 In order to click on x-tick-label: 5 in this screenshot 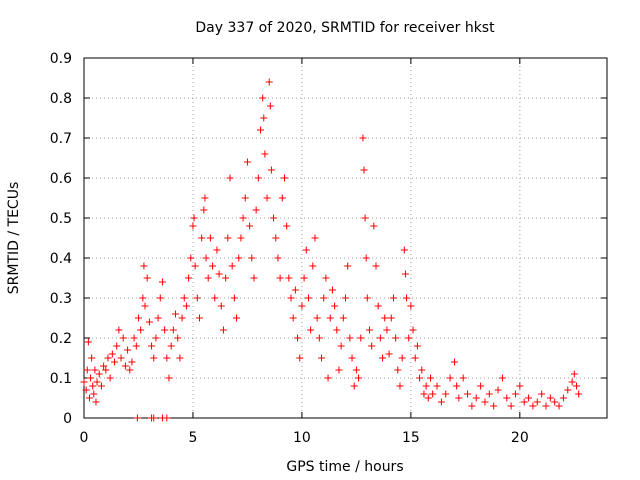, I will do `click(192, 438)`.